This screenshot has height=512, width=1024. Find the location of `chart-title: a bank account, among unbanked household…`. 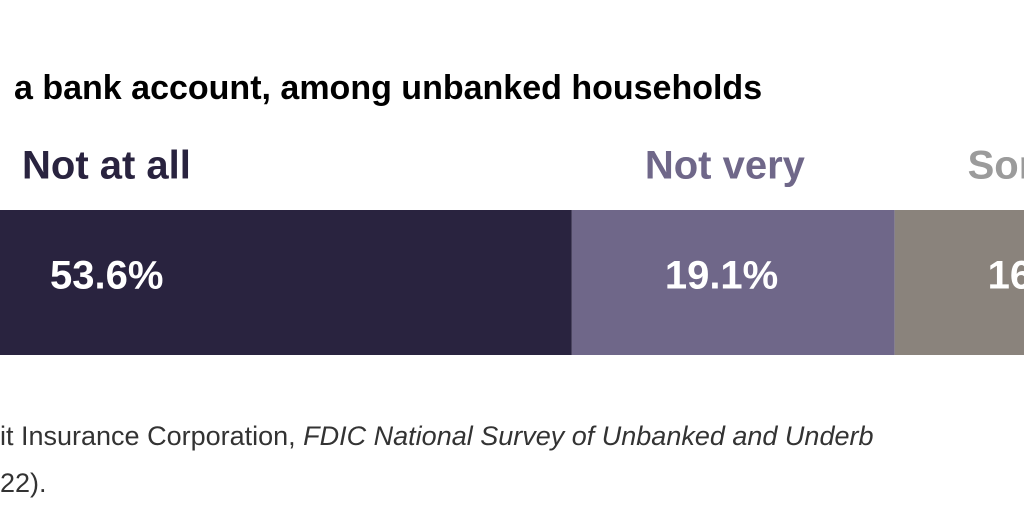

chart-title: a bank account, among unbanked household… is located at coordinates (388, 88).